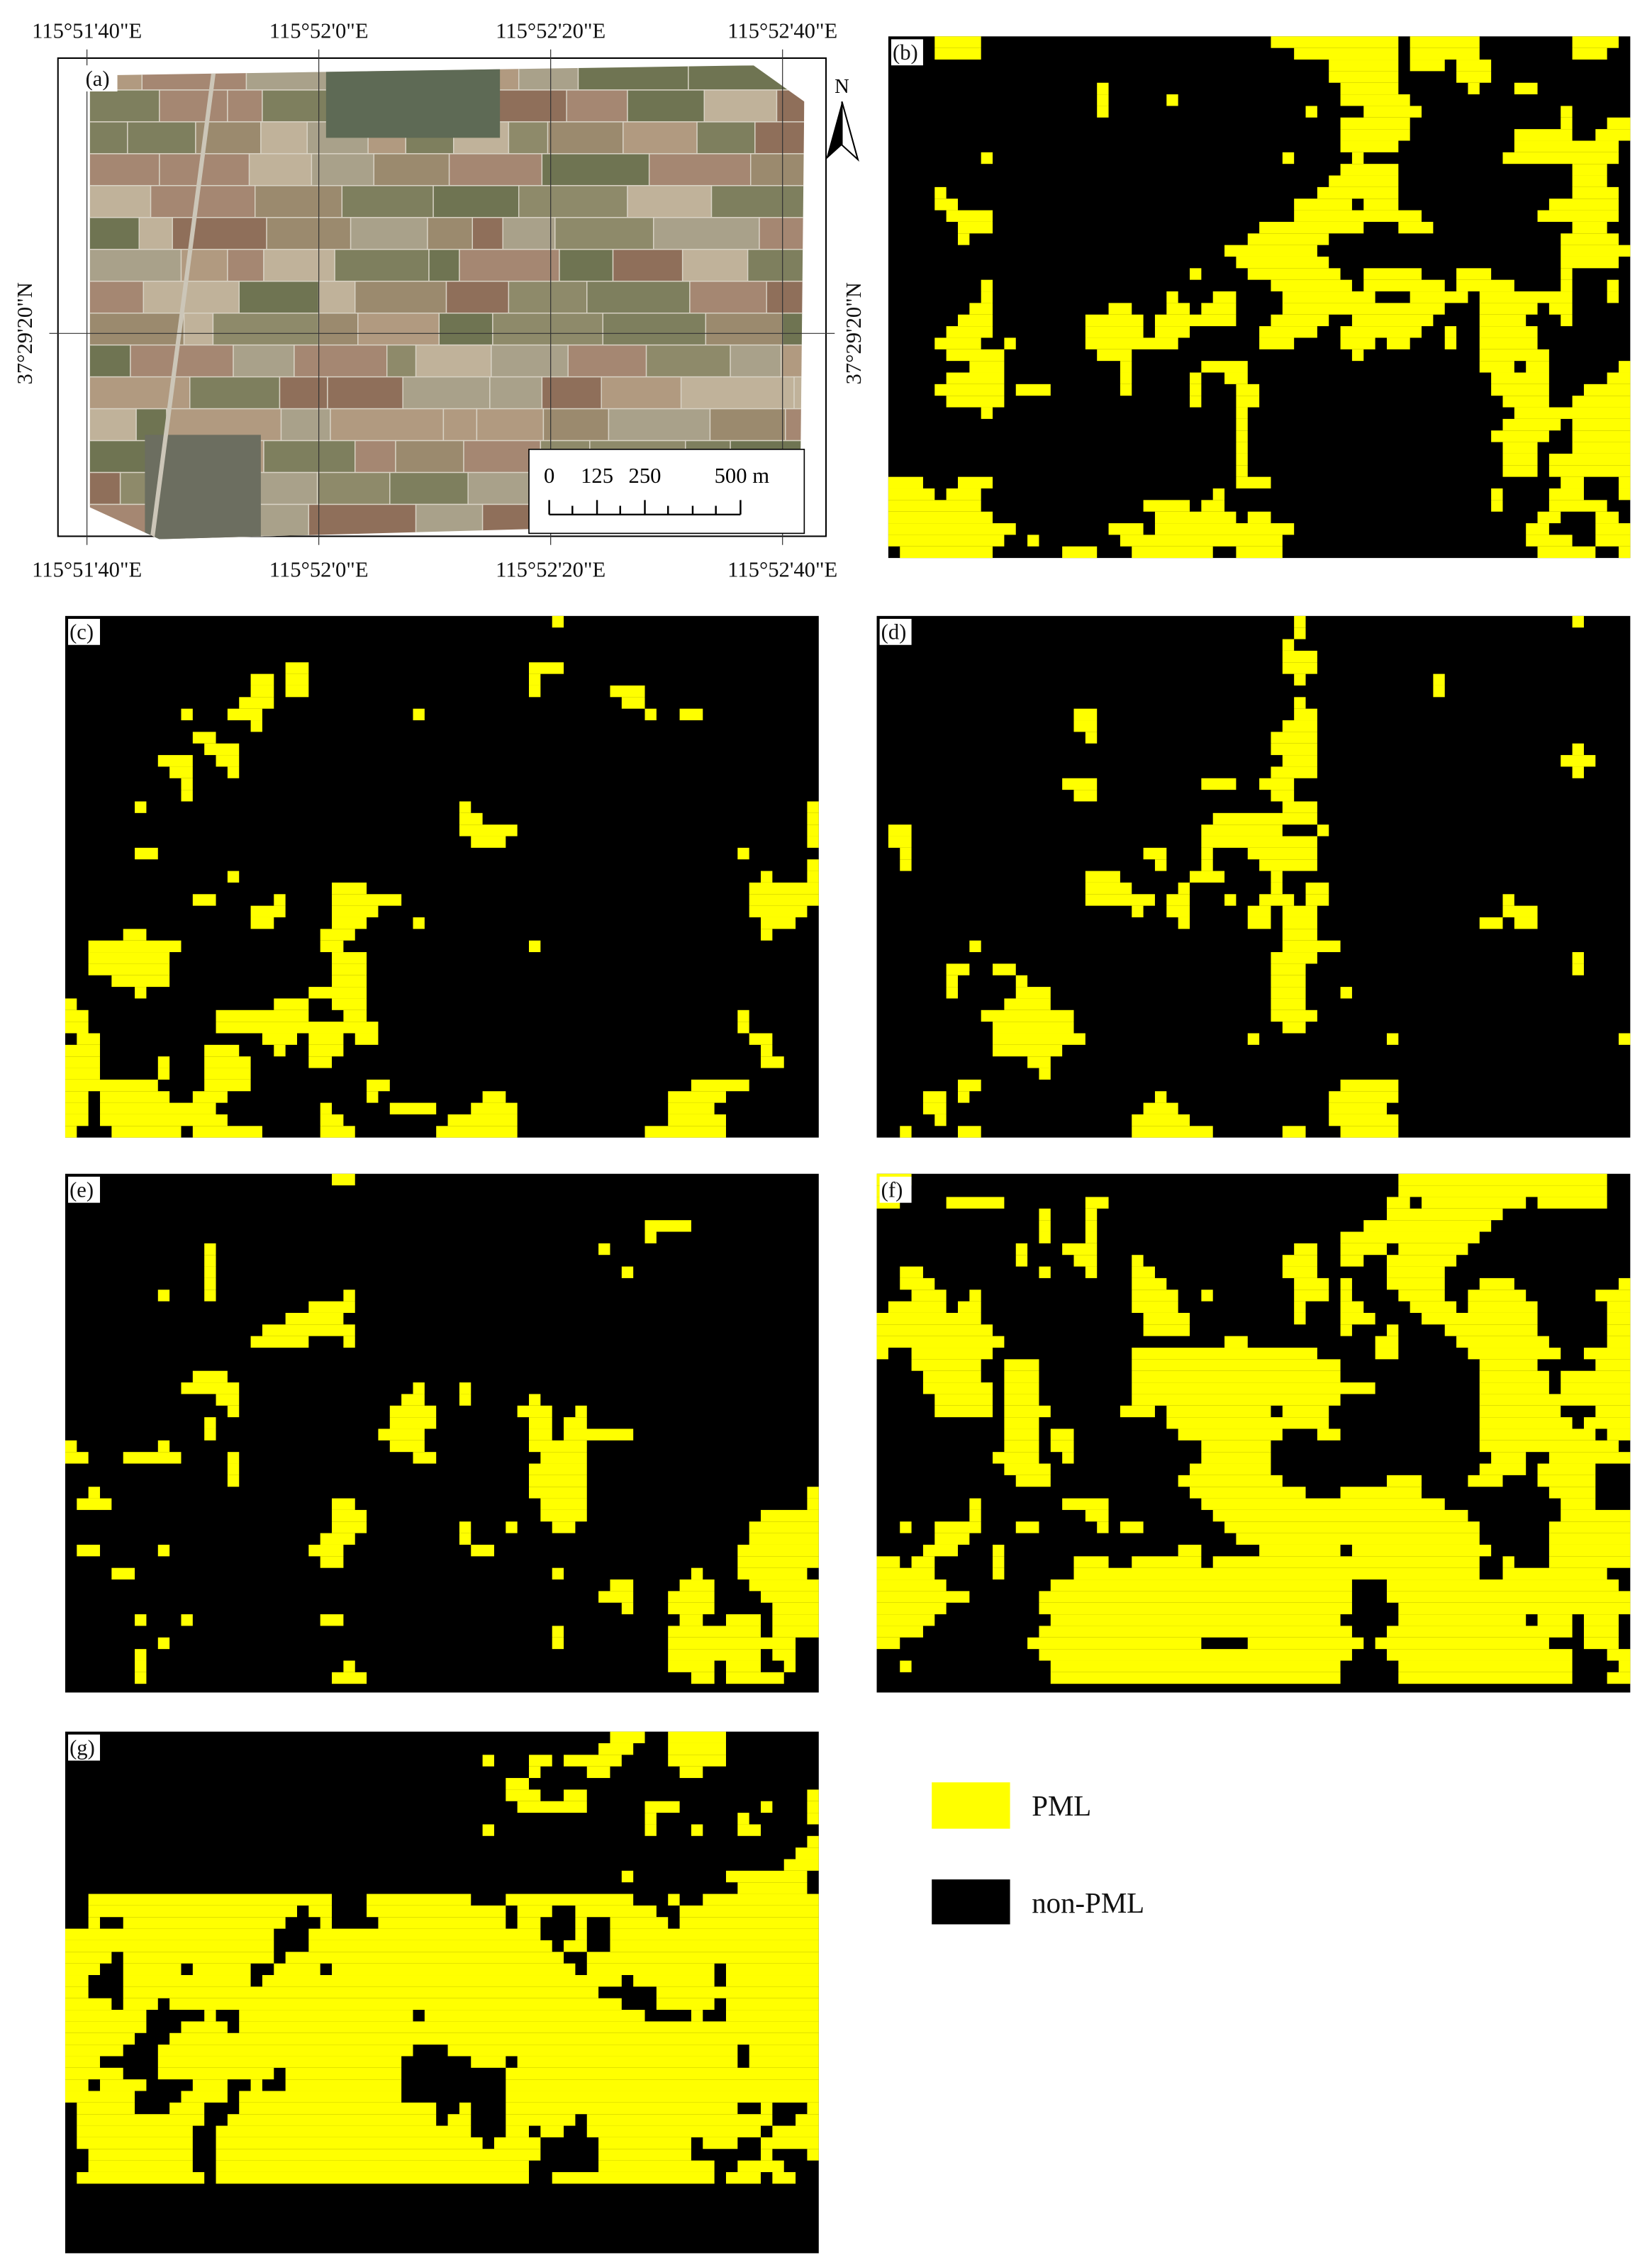  I want to click on panel-label-bg, so click(907, 52).